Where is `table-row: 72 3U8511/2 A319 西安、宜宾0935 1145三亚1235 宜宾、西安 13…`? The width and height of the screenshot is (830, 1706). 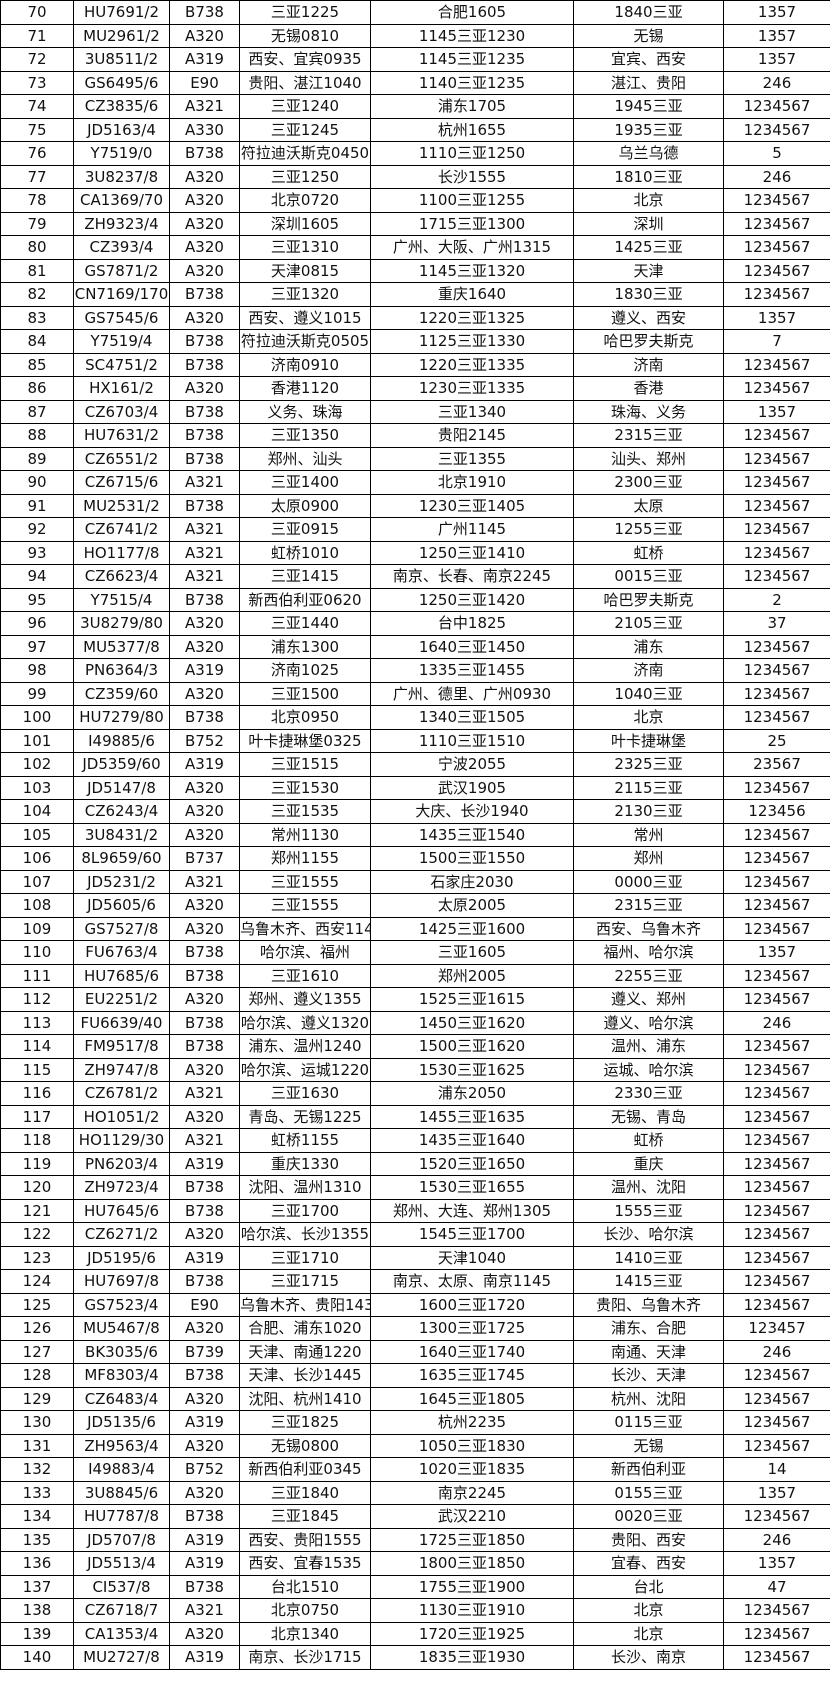
table-row: 72 3U8511/2 A319 西安、宜宾0935 1145三亚1235 宜宾、西安 13… is located at coordinates (415, 59).